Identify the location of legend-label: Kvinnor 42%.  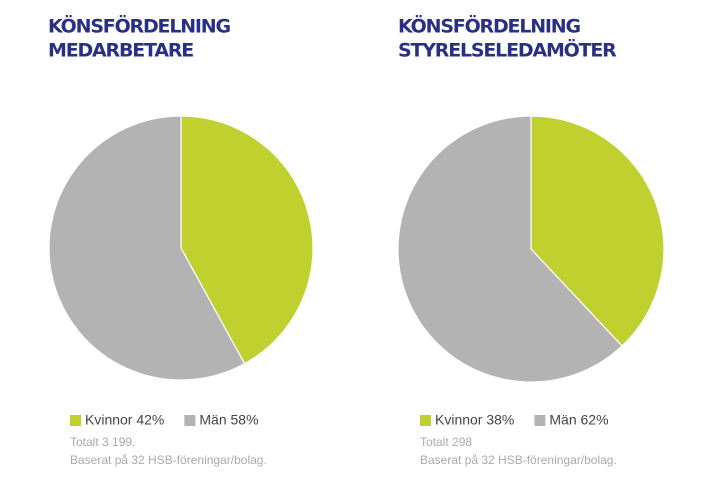
(124, 420).